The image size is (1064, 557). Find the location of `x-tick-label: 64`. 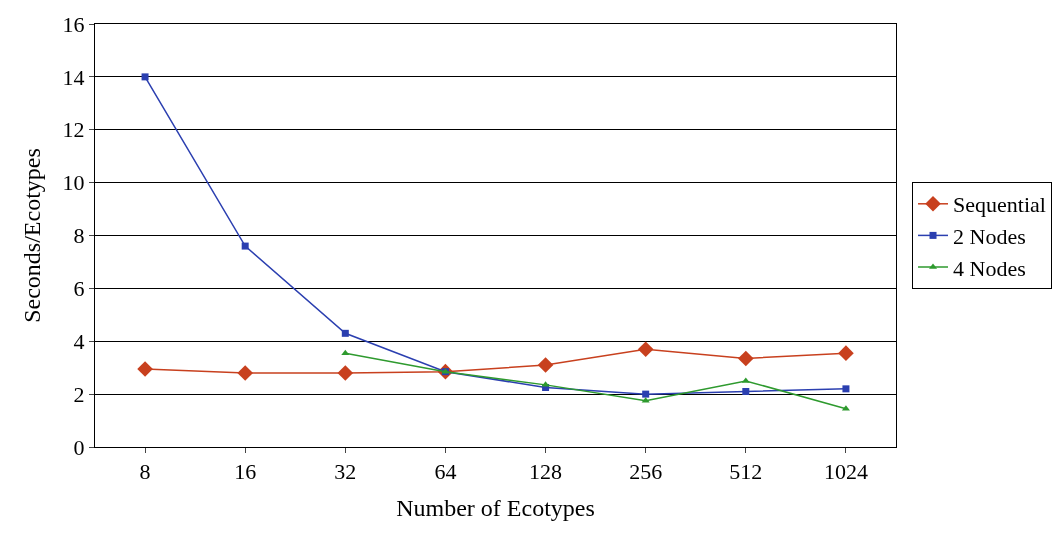

x-tick-label: 64 is located at coordinates (445, 472).